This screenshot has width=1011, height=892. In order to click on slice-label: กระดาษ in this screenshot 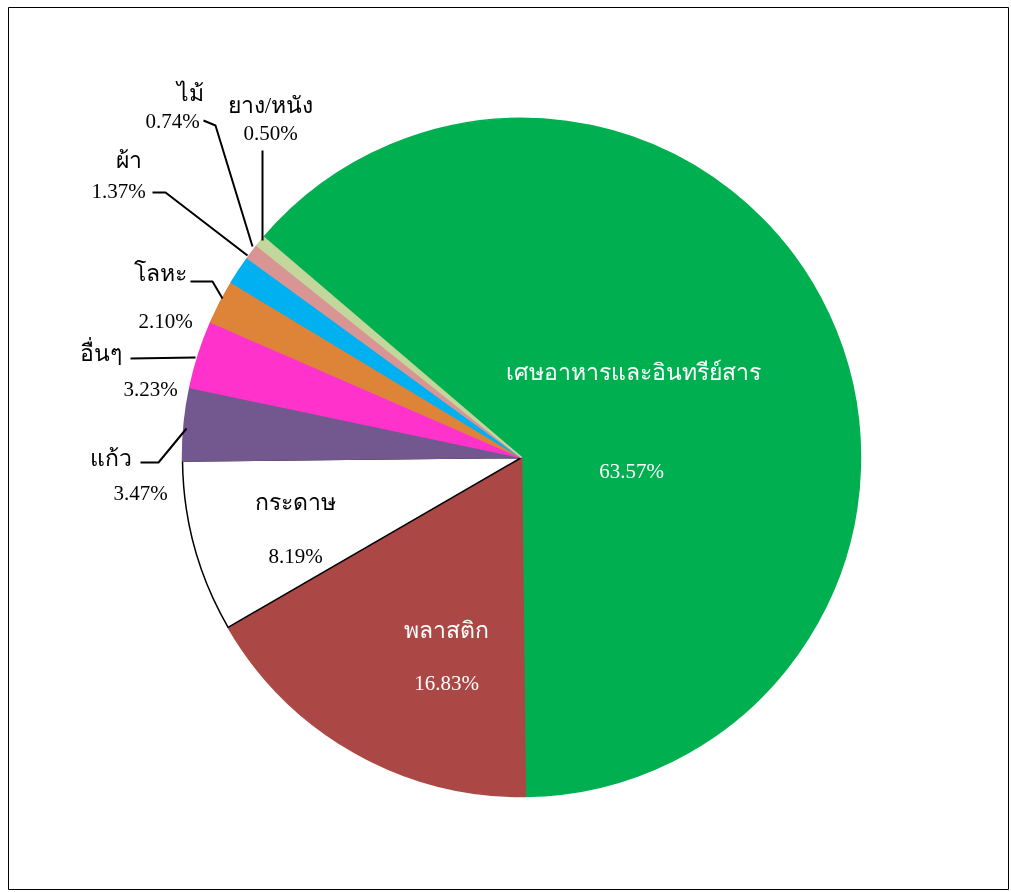, I will do `click(295, 502)`.